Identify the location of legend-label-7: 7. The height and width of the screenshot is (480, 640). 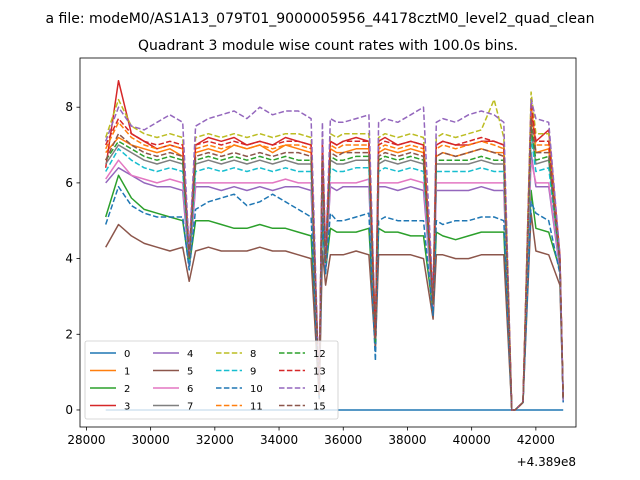
(190, 407).